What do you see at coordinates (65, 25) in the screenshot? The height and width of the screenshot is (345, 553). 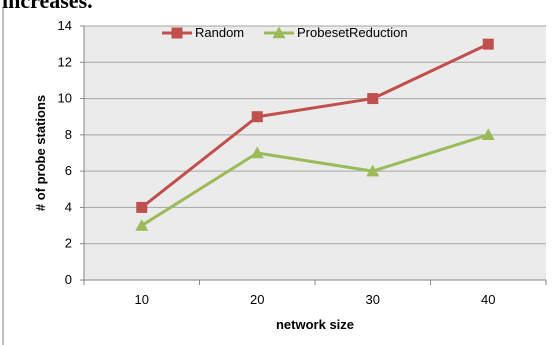 I see `y-tick-label: 14` at bounding box center [65, 25].